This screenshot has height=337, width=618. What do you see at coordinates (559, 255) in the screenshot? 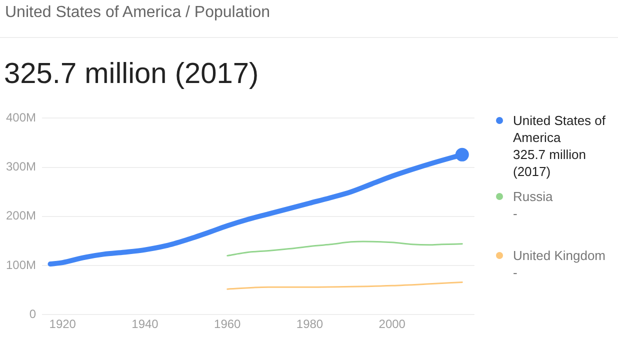
I see `legend-label: United Kingdom` at bounding box center [559, 255].